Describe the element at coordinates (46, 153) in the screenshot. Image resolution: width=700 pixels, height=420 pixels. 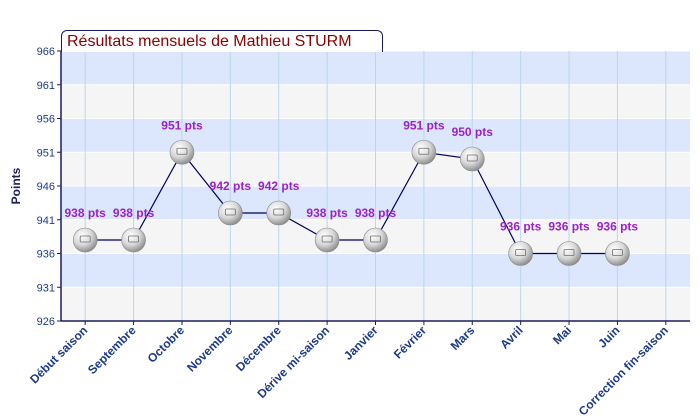
I see `y-tick-label: 951` at that location.